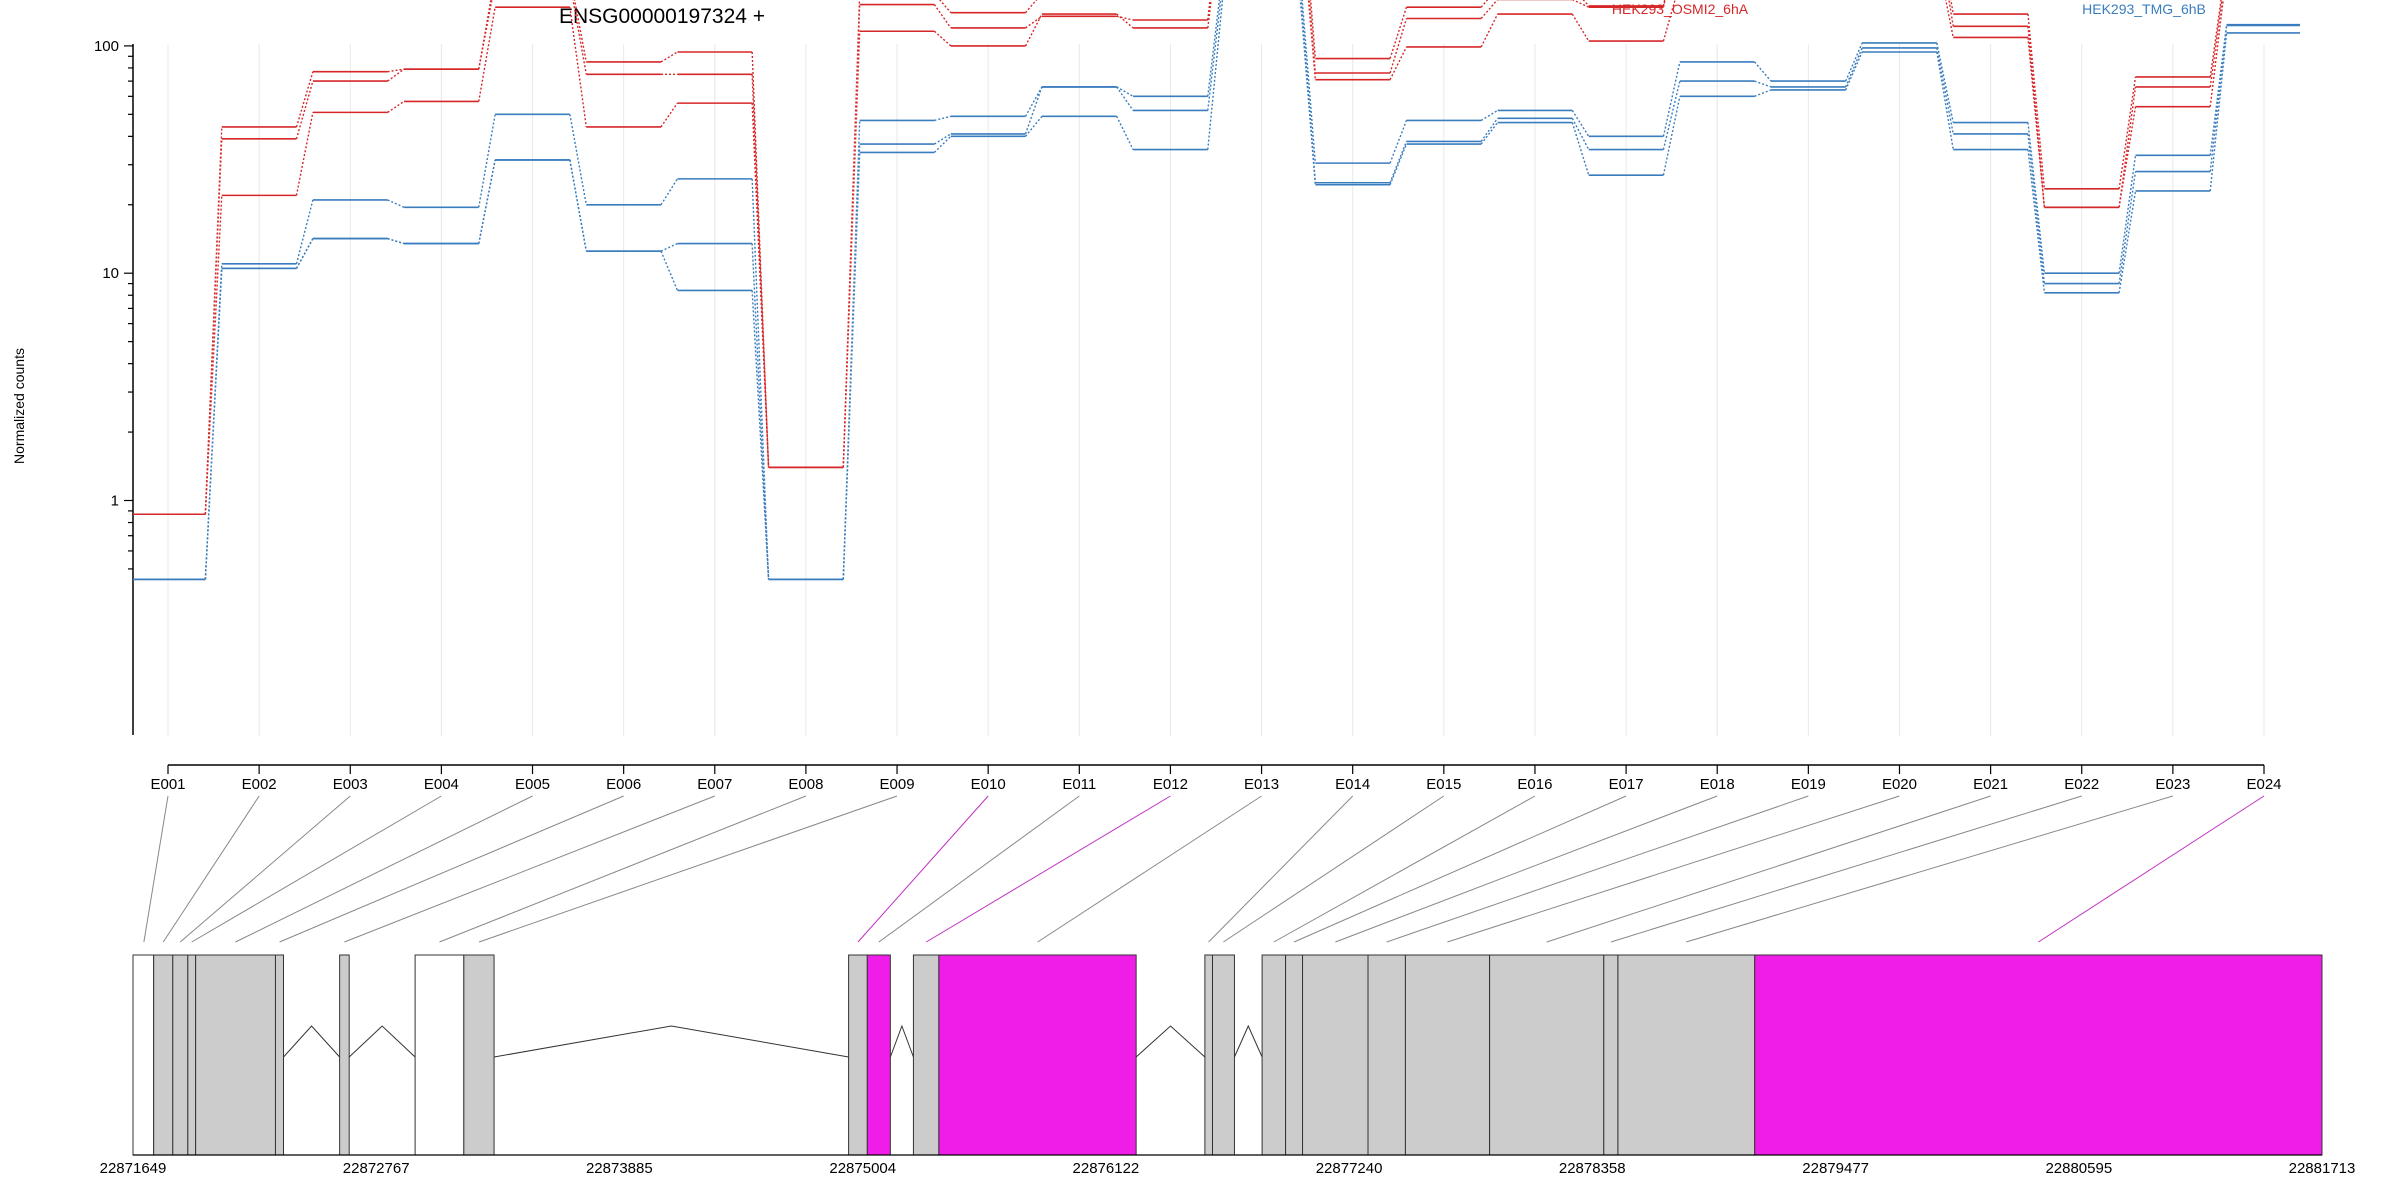 The image size is (2400, 1200). I want to click on x-tick-label-e024: E024, so click(2263, 784).